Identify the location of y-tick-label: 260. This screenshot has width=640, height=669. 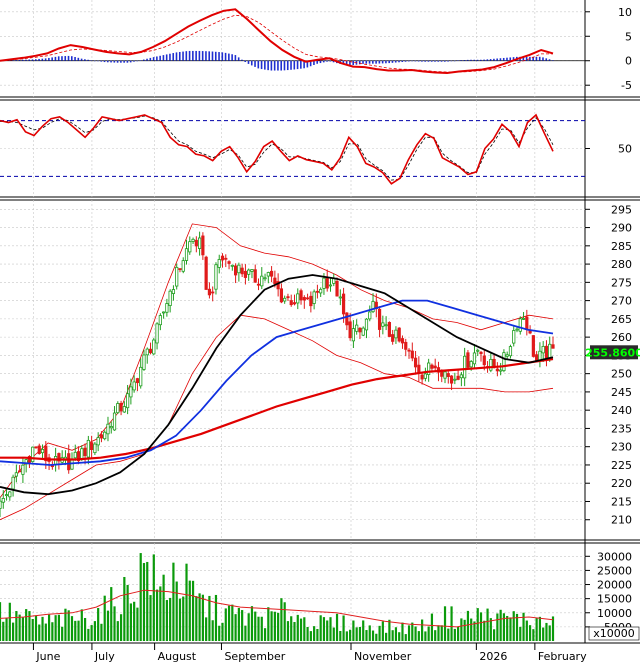
(621, 337).